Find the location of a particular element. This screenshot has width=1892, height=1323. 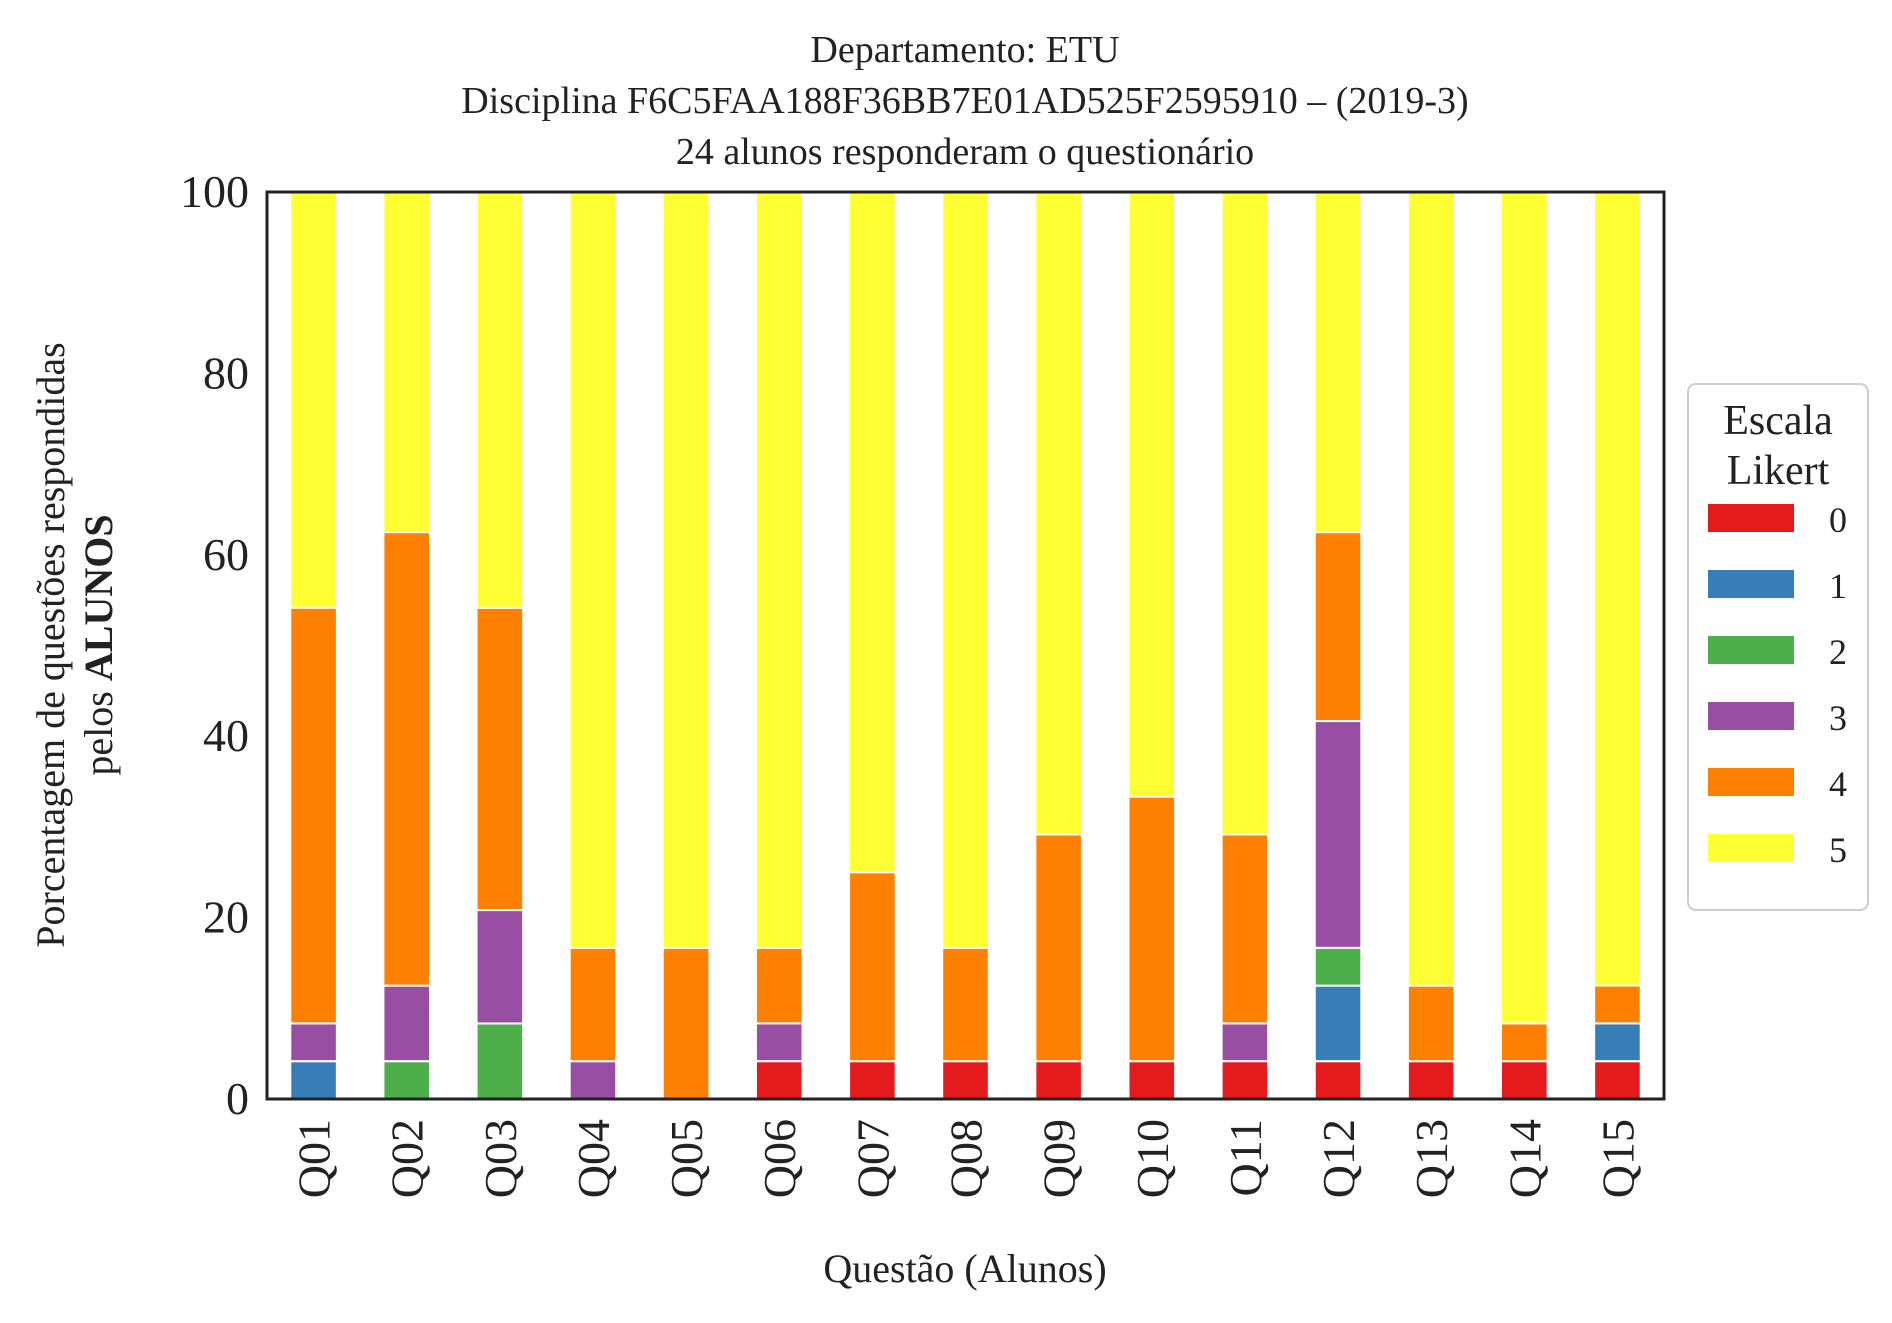

chart-title-line-1: Departamento: ETU is located at coordinates (964, 50).